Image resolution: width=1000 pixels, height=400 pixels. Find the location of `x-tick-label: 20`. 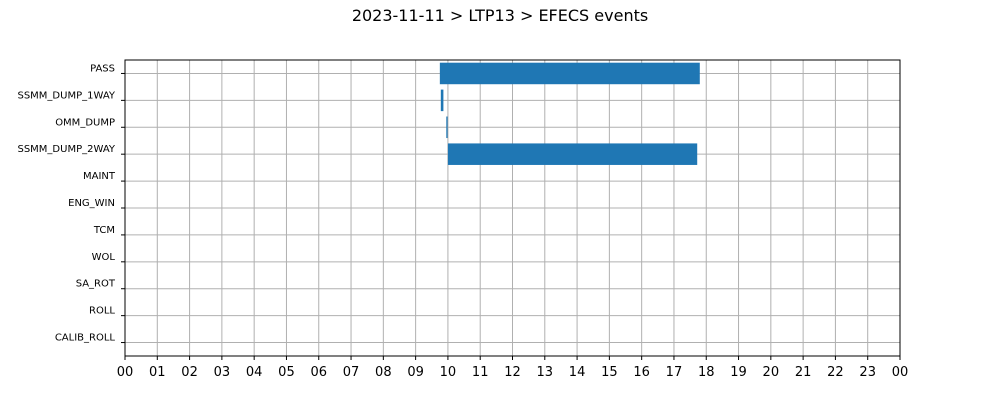

x-tick-label: 20 is located at coordinates (771, 372).